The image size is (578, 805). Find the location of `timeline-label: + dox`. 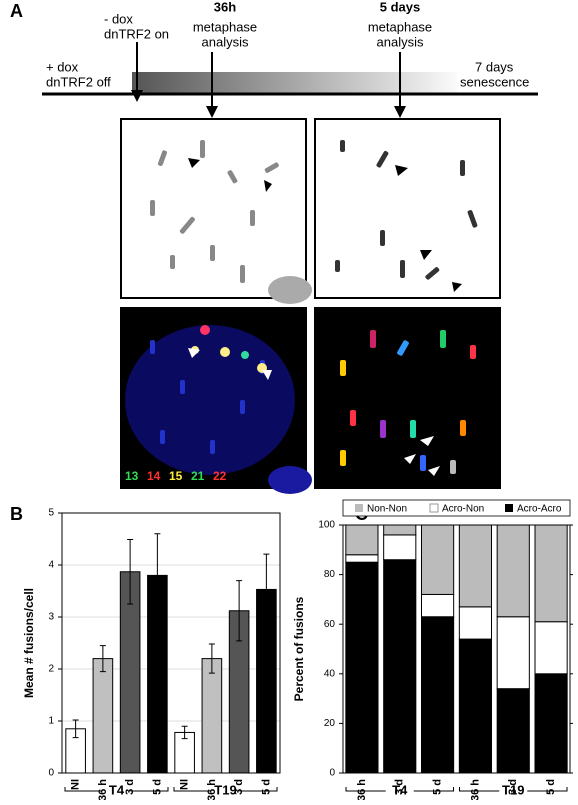

timeline-label: + dox is located at coordinates (62, 66).